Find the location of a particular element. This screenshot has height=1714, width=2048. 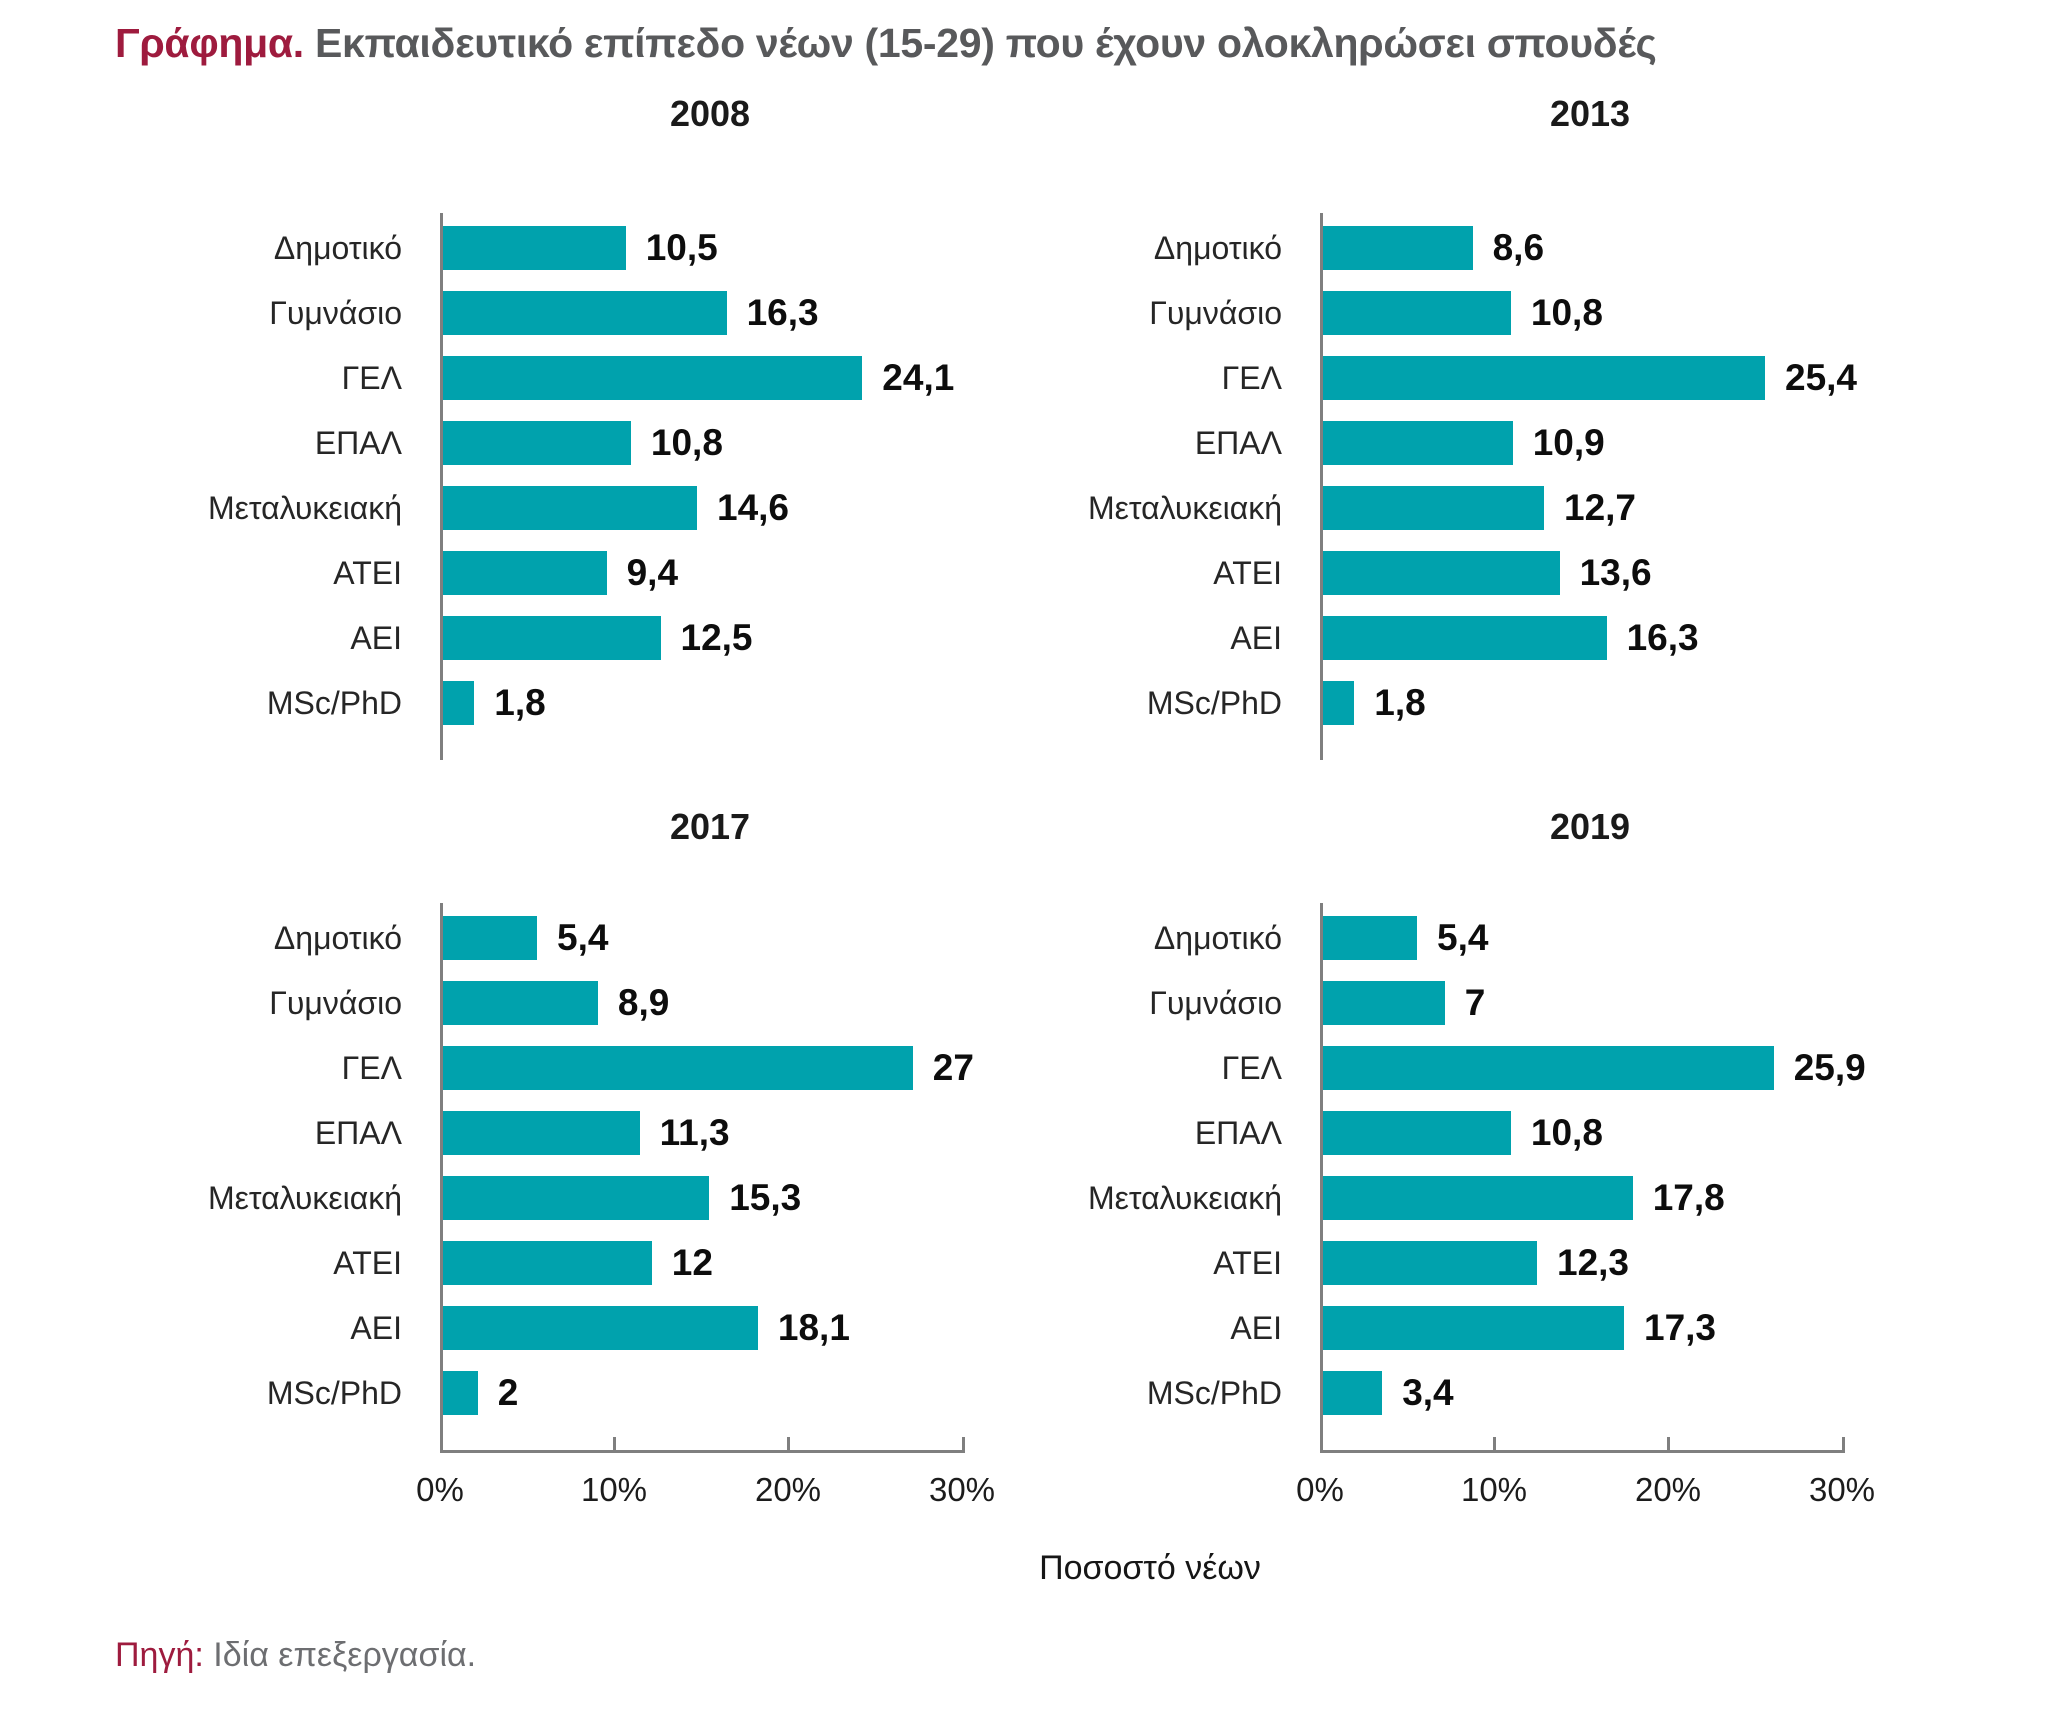

x-axis-tick is located at coordinates (788, 1444).